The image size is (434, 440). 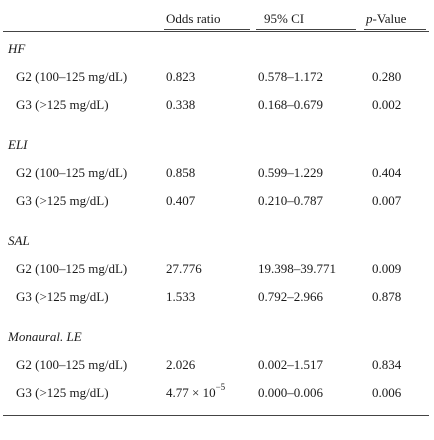 What do you see at coordinates (387, 172) in the screenshot?
I see `p-value: 0.404` at bounding box center [387, 172].